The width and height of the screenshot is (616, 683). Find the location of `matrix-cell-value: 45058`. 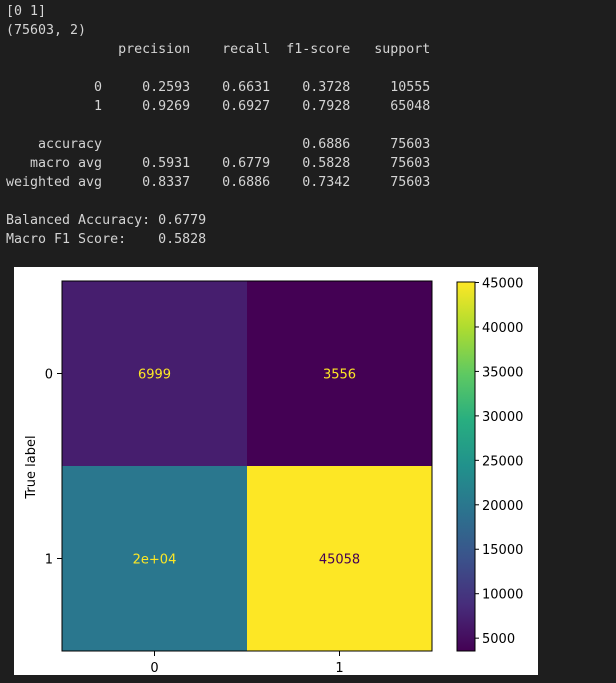

matrix-cell-value: 45058 is located at coordinates (339, 560).